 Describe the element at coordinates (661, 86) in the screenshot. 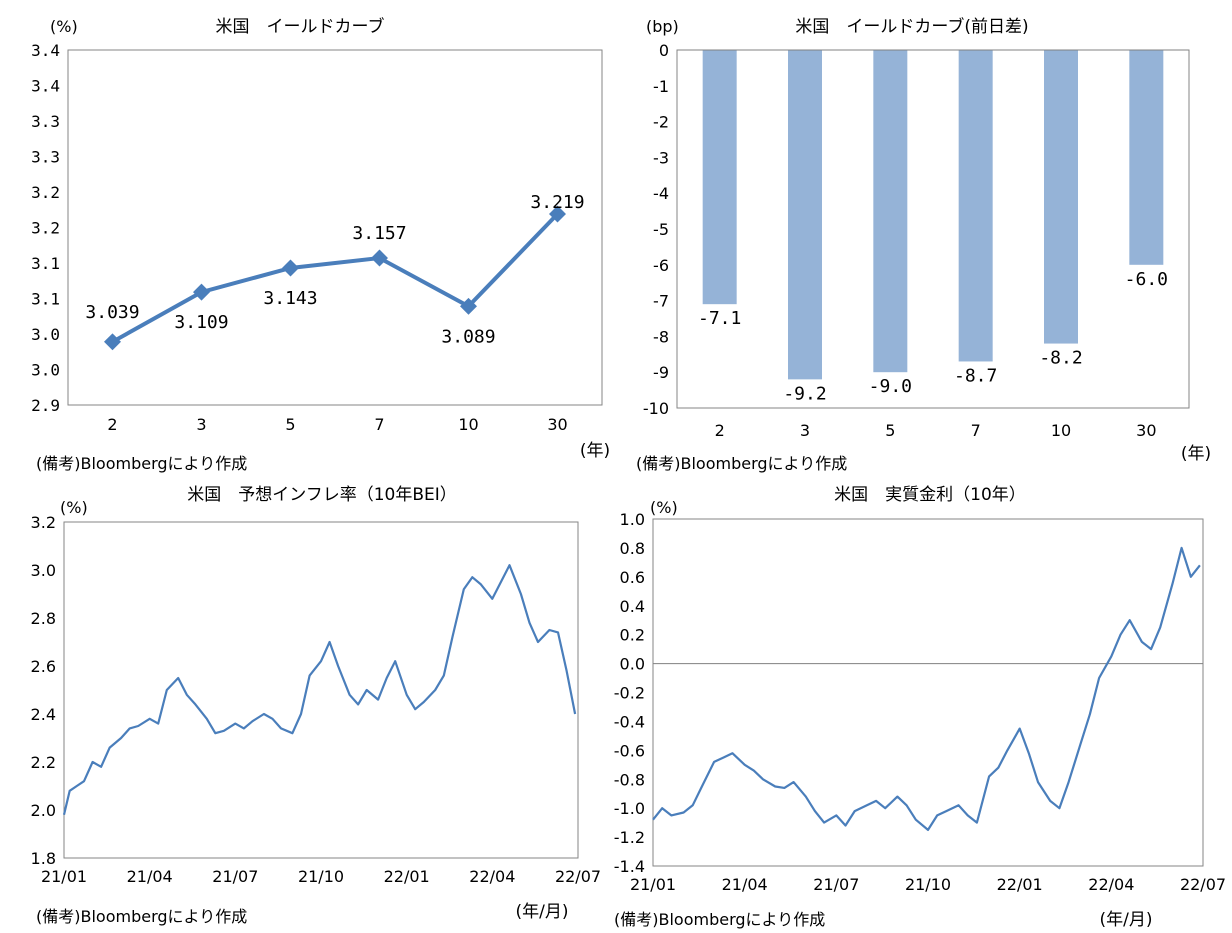

I see `y-tick-label: -1` at that location.